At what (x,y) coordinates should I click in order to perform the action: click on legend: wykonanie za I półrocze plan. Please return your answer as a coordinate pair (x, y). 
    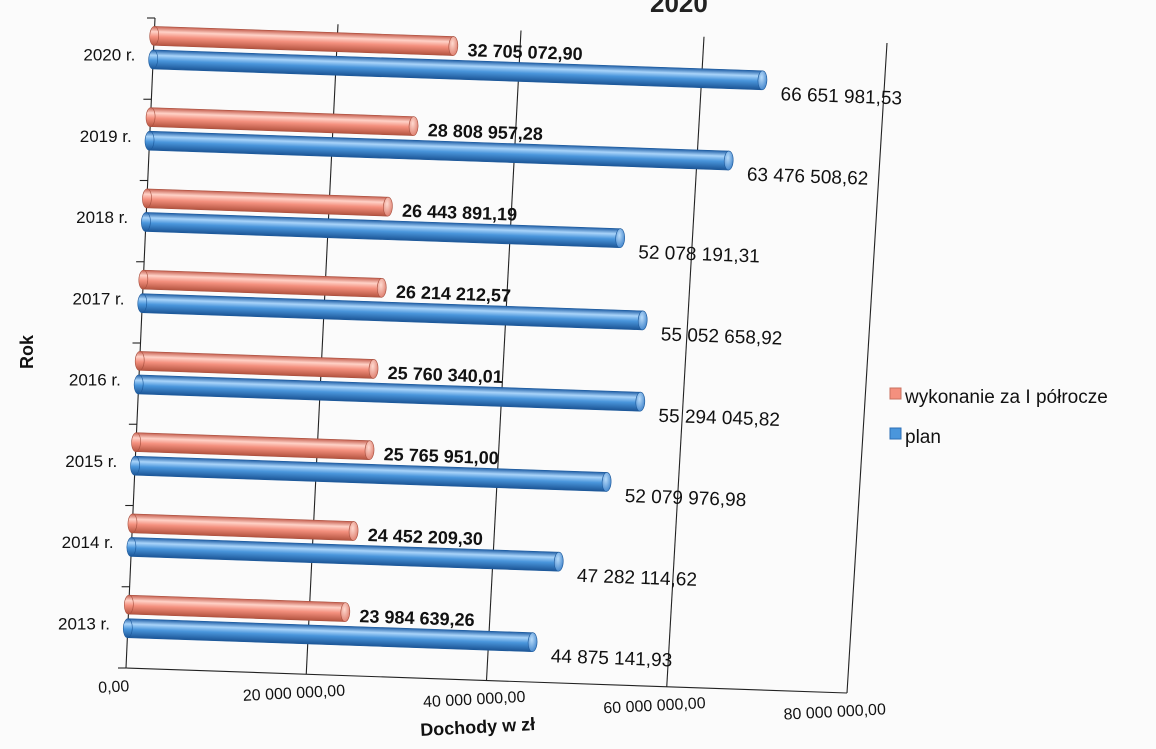
    Looking at the image, I should click on (998, 417).